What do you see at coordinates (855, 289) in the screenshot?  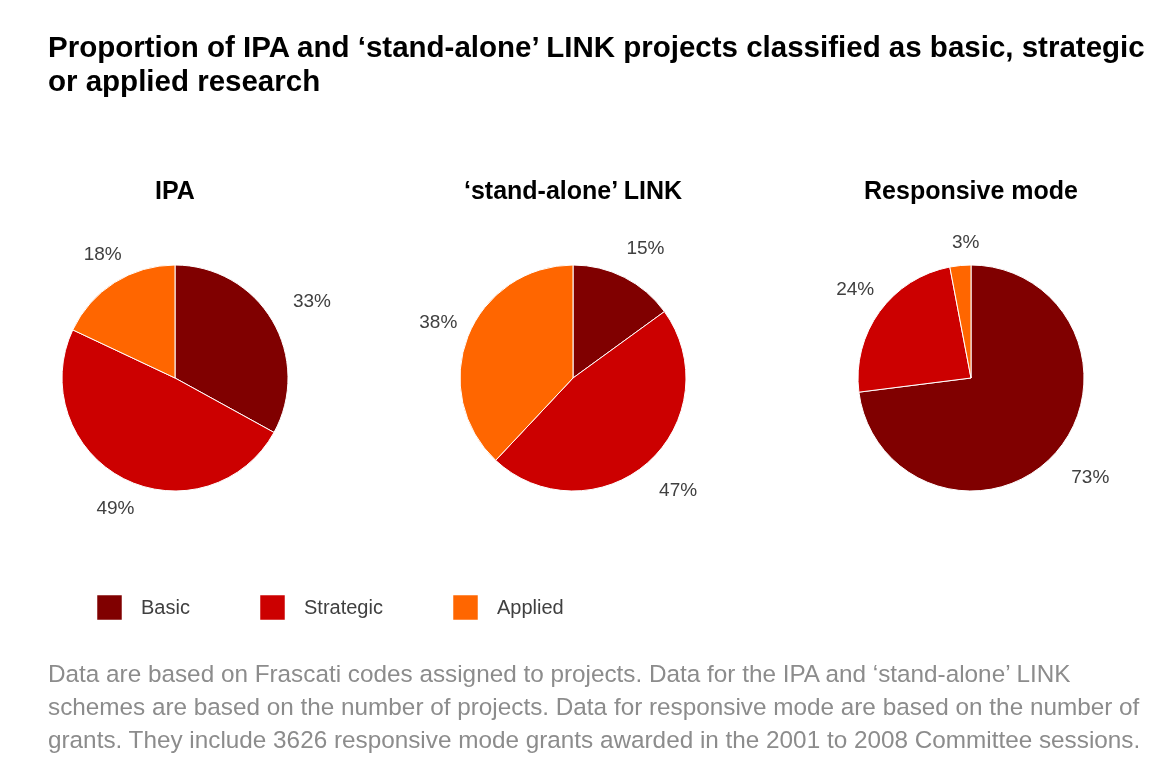 I see `data-label: 24%` at bounding box center [855, 289].